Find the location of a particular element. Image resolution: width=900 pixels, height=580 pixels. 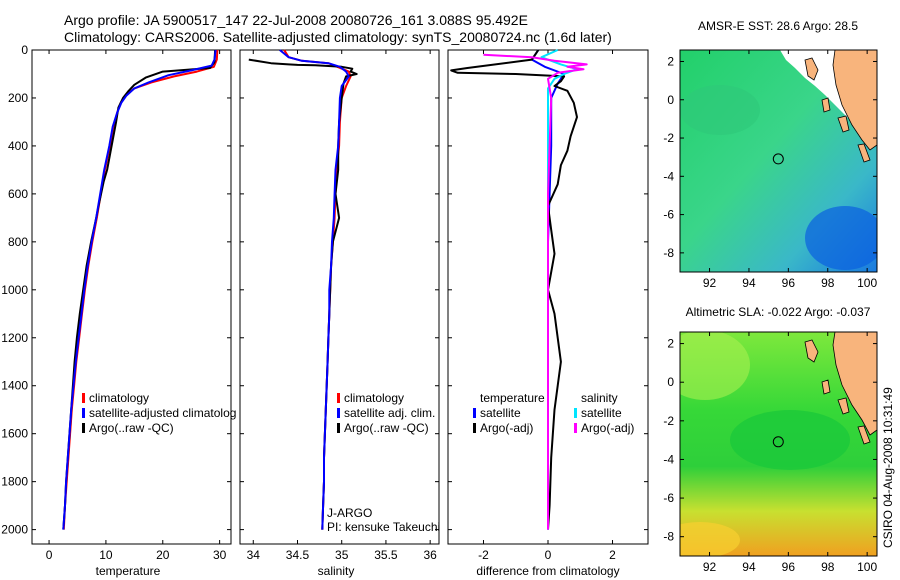

salinity-series is located at coordinates (303, 289).